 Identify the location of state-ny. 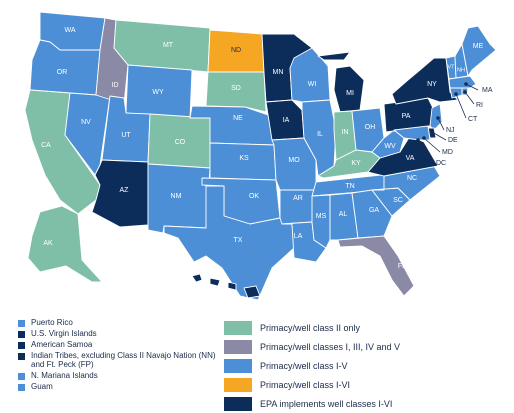
(425, 81).